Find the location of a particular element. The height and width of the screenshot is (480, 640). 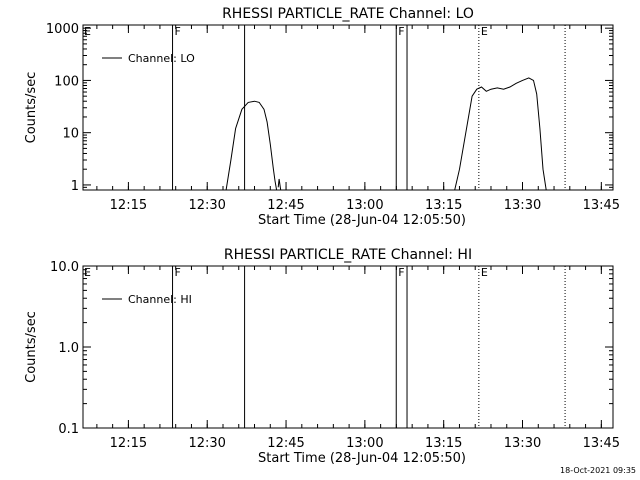

y-tick-label: 10 is located at coordinates (70, 134).